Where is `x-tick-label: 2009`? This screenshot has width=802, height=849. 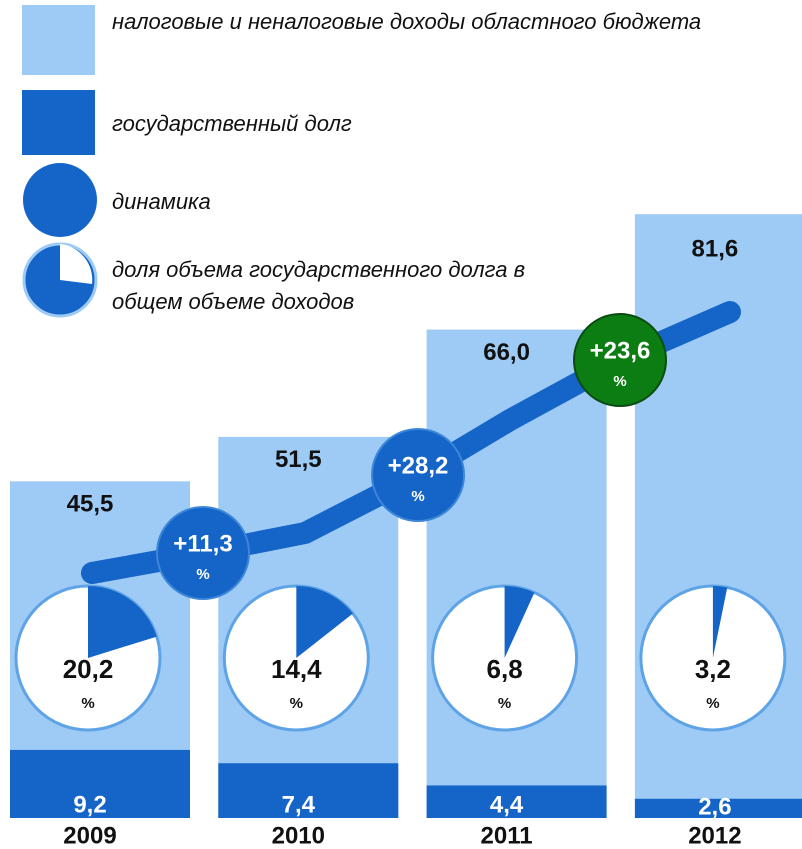
x-tick-label: 2009 is located at coordinates (89, 835).